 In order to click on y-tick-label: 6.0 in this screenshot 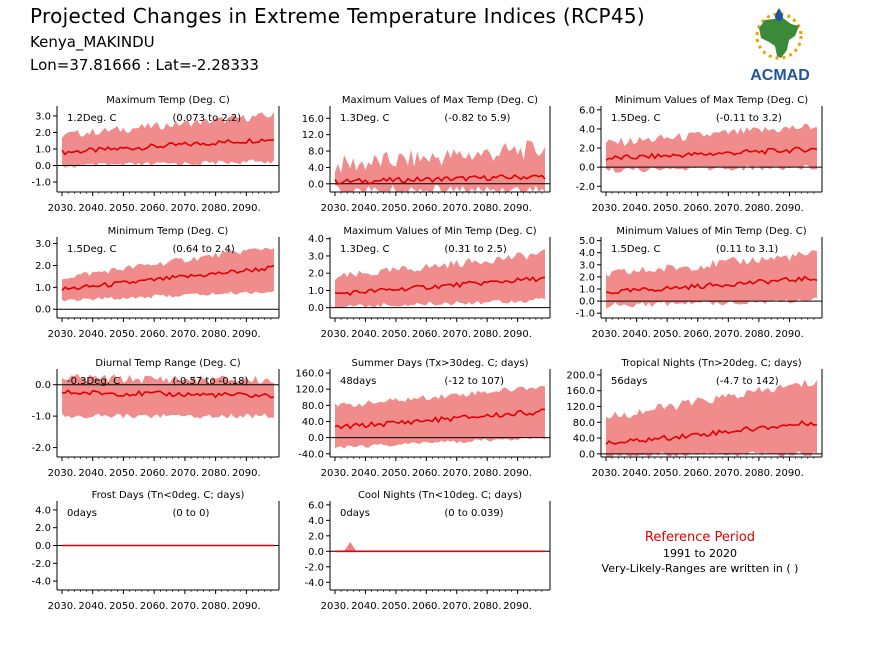, I will do `click(316, 505)`.